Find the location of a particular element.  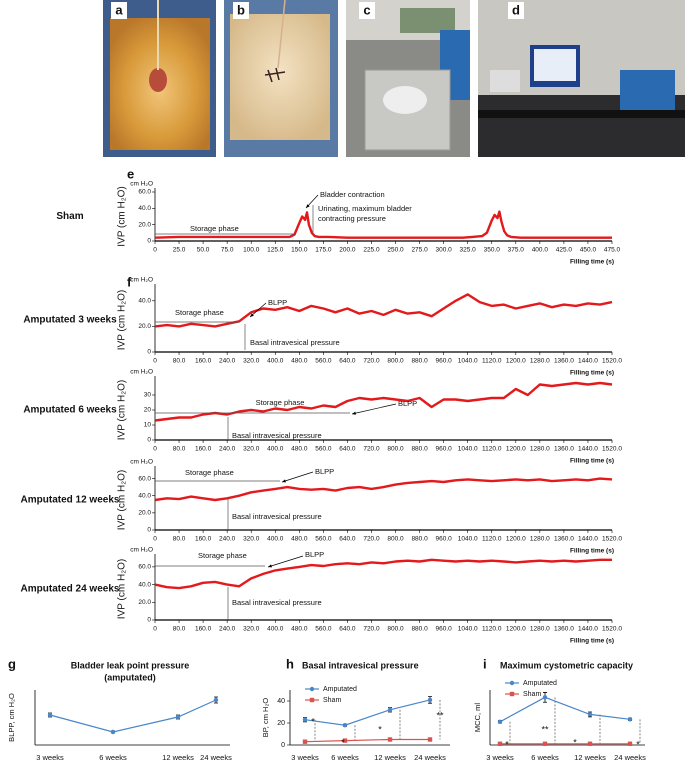

panel-label: i is located at coordinates (485, 663).